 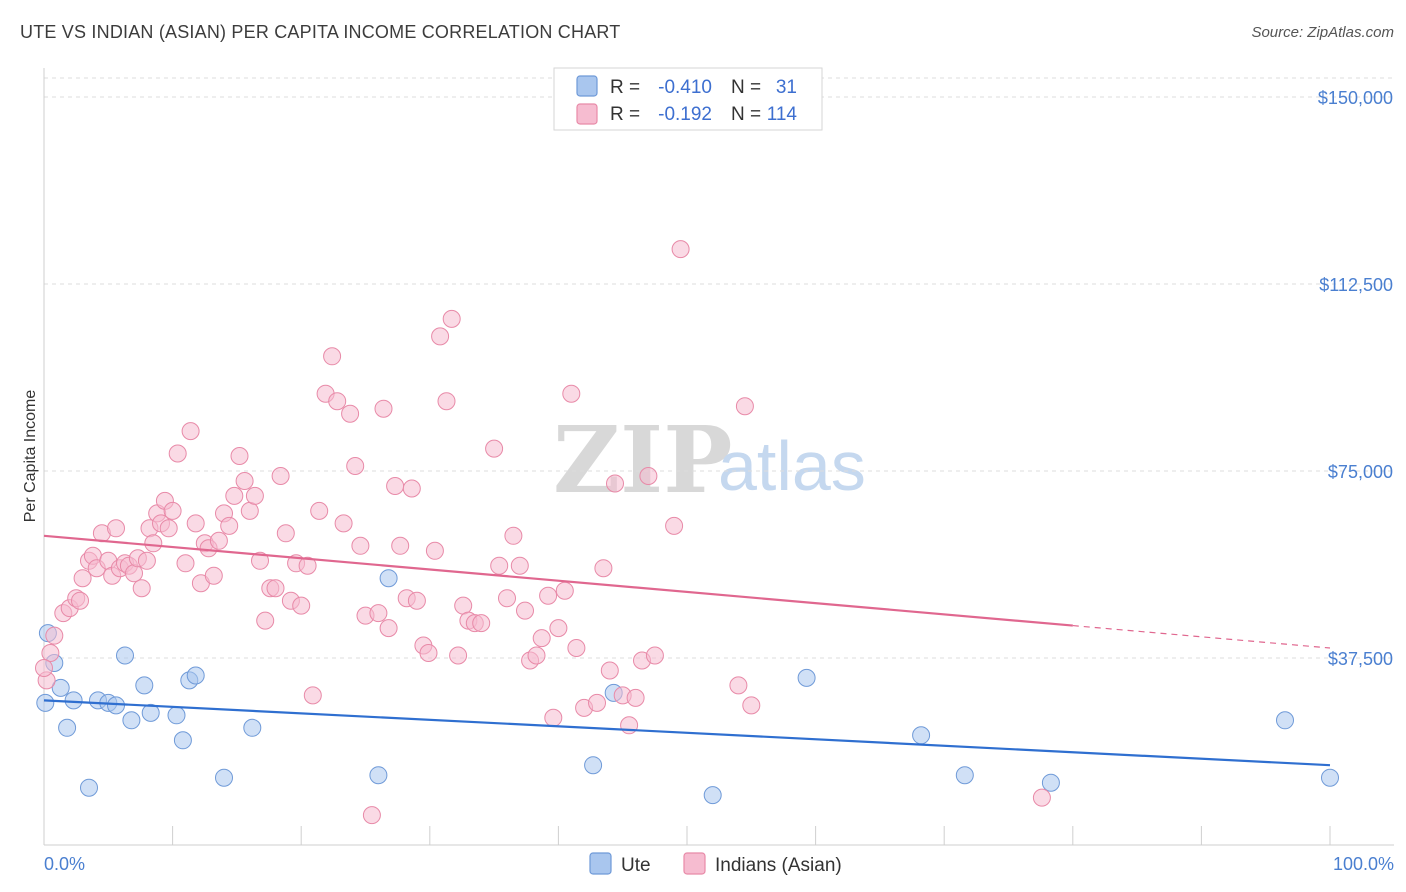 I want to click on bottom-legend-label-ute: Ute, so click(x=636, y=865).